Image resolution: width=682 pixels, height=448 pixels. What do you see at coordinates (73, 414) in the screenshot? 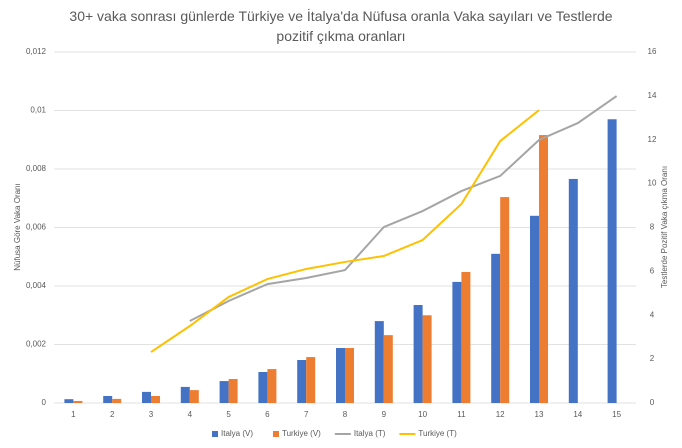
I see `x-tick-label: 1` at bounding box center [73, 414].